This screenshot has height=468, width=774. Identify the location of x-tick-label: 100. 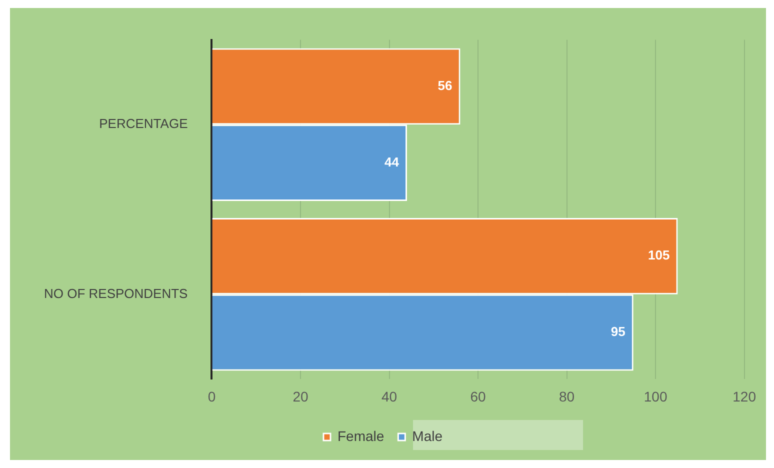
(656, 396).